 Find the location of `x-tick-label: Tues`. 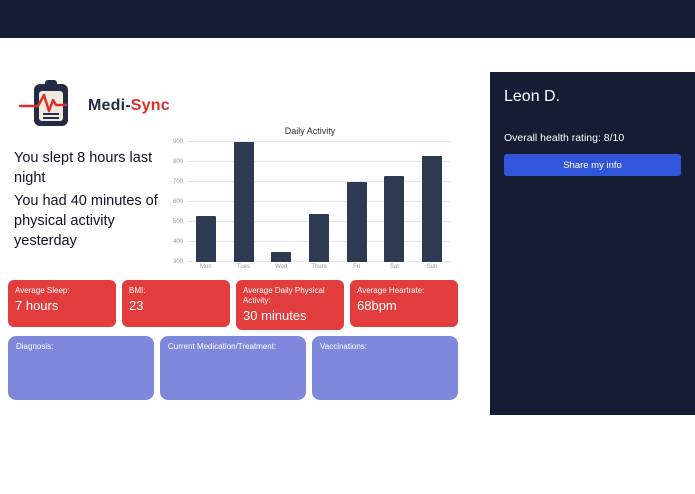

x-tick-label: Tues is located at coordinates (243, 267).